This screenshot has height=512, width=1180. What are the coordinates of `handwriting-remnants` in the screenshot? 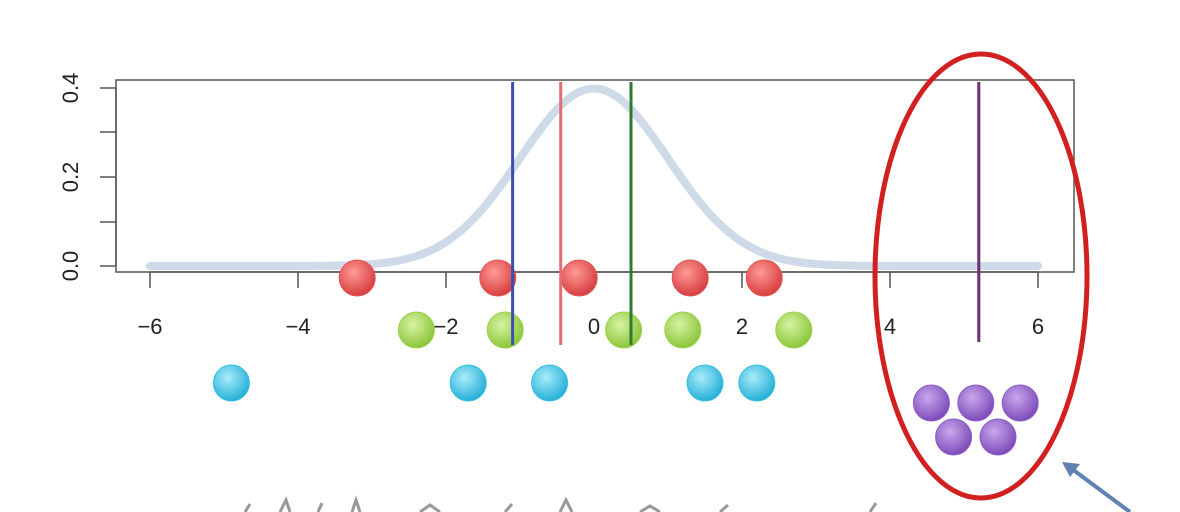 It's located at (560, 503).